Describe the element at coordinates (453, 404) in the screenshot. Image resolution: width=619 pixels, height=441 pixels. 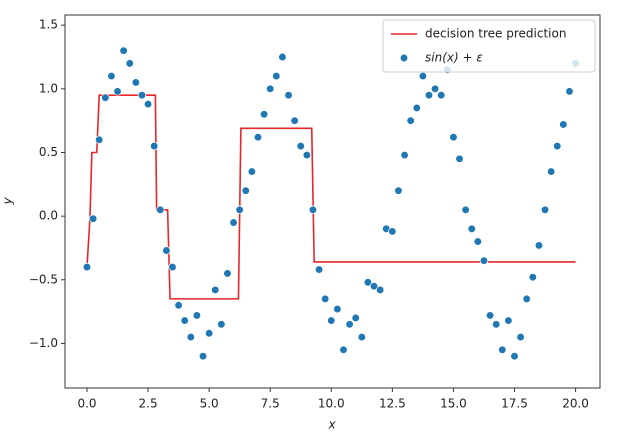
I see `x-tick-label: 15.0` at that location.